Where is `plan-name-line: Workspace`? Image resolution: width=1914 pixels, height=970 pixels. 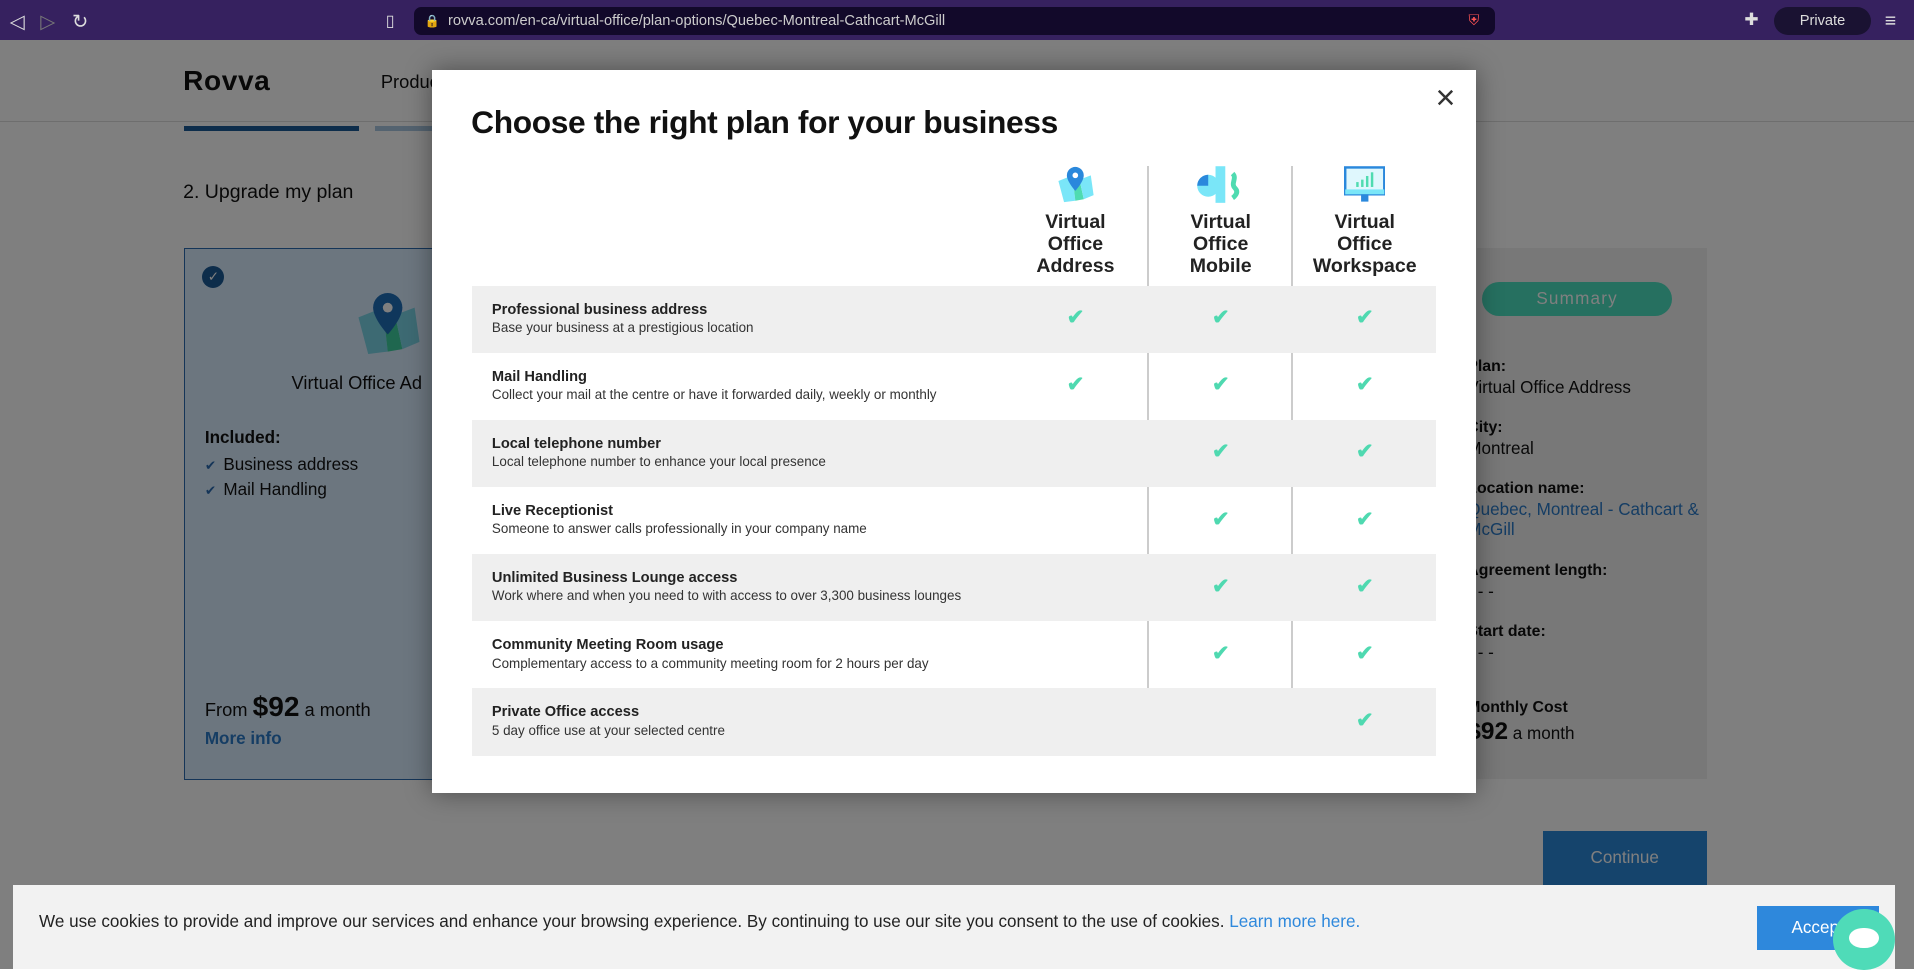 plan-name-line: Workspace is located at coordinates (1364, 266).